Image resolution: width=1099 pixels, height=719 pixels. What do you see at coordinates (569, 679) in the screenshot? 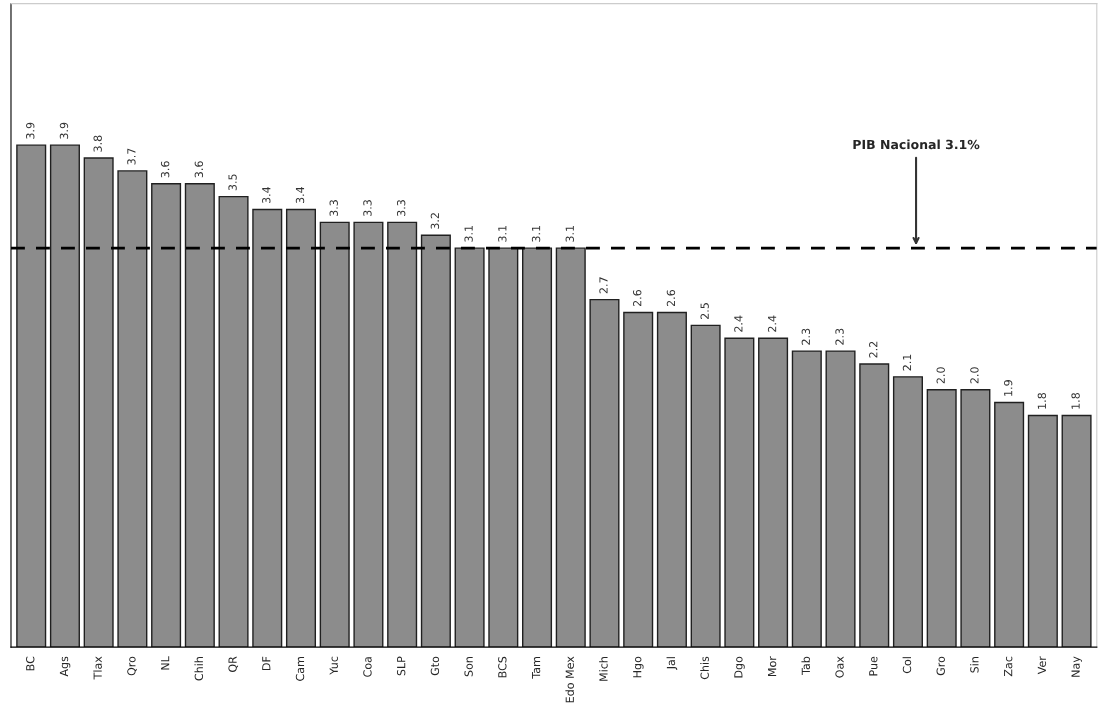
I see `x-tick-label: Edo Mex` at bounding box center [569, 679].